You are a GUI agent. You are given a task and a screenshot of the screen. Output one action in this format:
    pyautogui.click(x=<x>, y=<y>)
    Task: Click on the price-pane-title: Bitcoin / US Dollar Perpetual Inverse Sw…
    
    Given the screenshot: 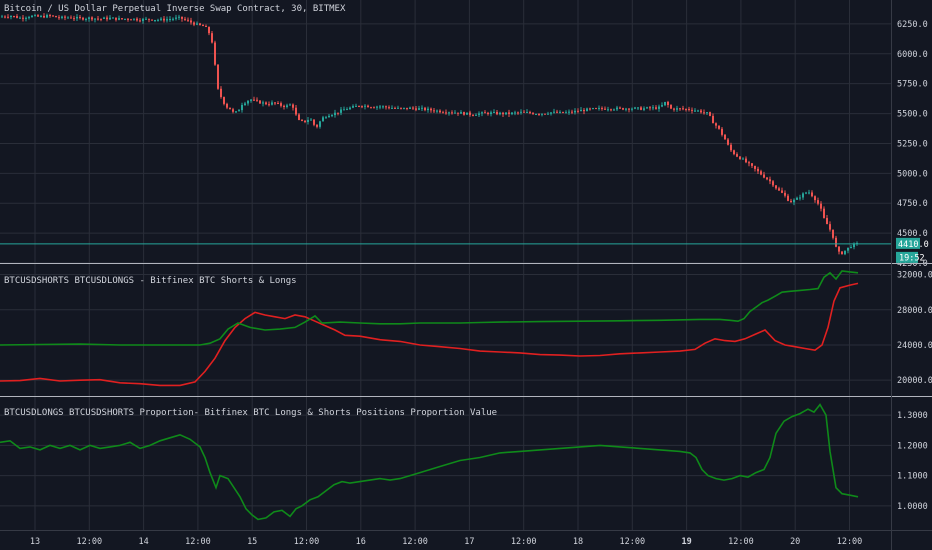 What is the action you would take?
    pyautogui.click(x=175, y=9)
    